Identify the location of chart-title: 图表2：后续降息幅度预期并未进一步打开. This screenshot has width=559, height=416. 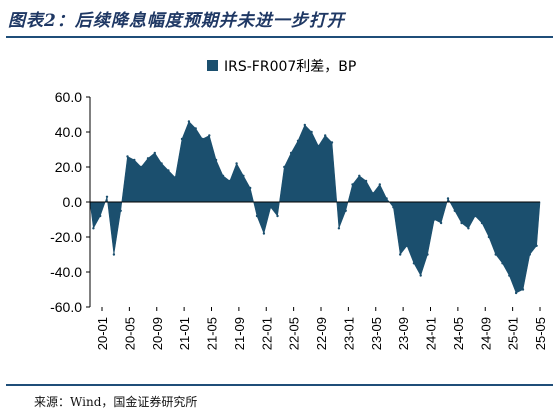
(176, 21).